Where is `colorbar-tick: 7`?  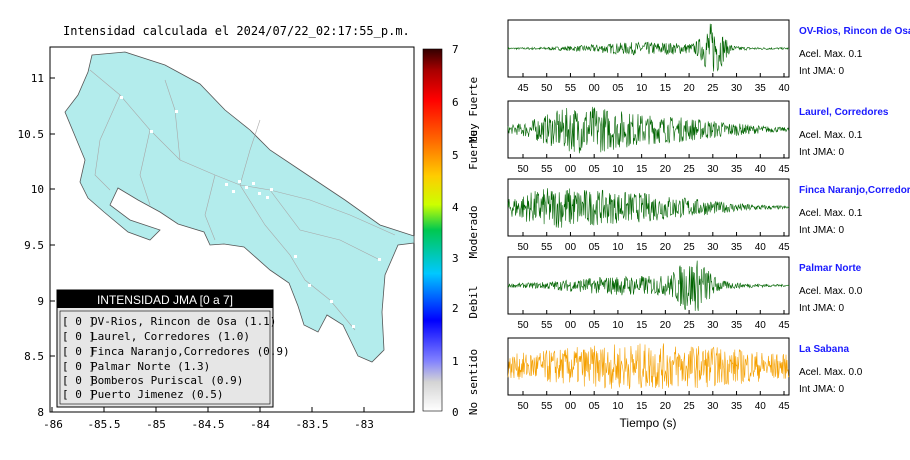
colorbar-tick: 7 is located at coordinates (455, 49).